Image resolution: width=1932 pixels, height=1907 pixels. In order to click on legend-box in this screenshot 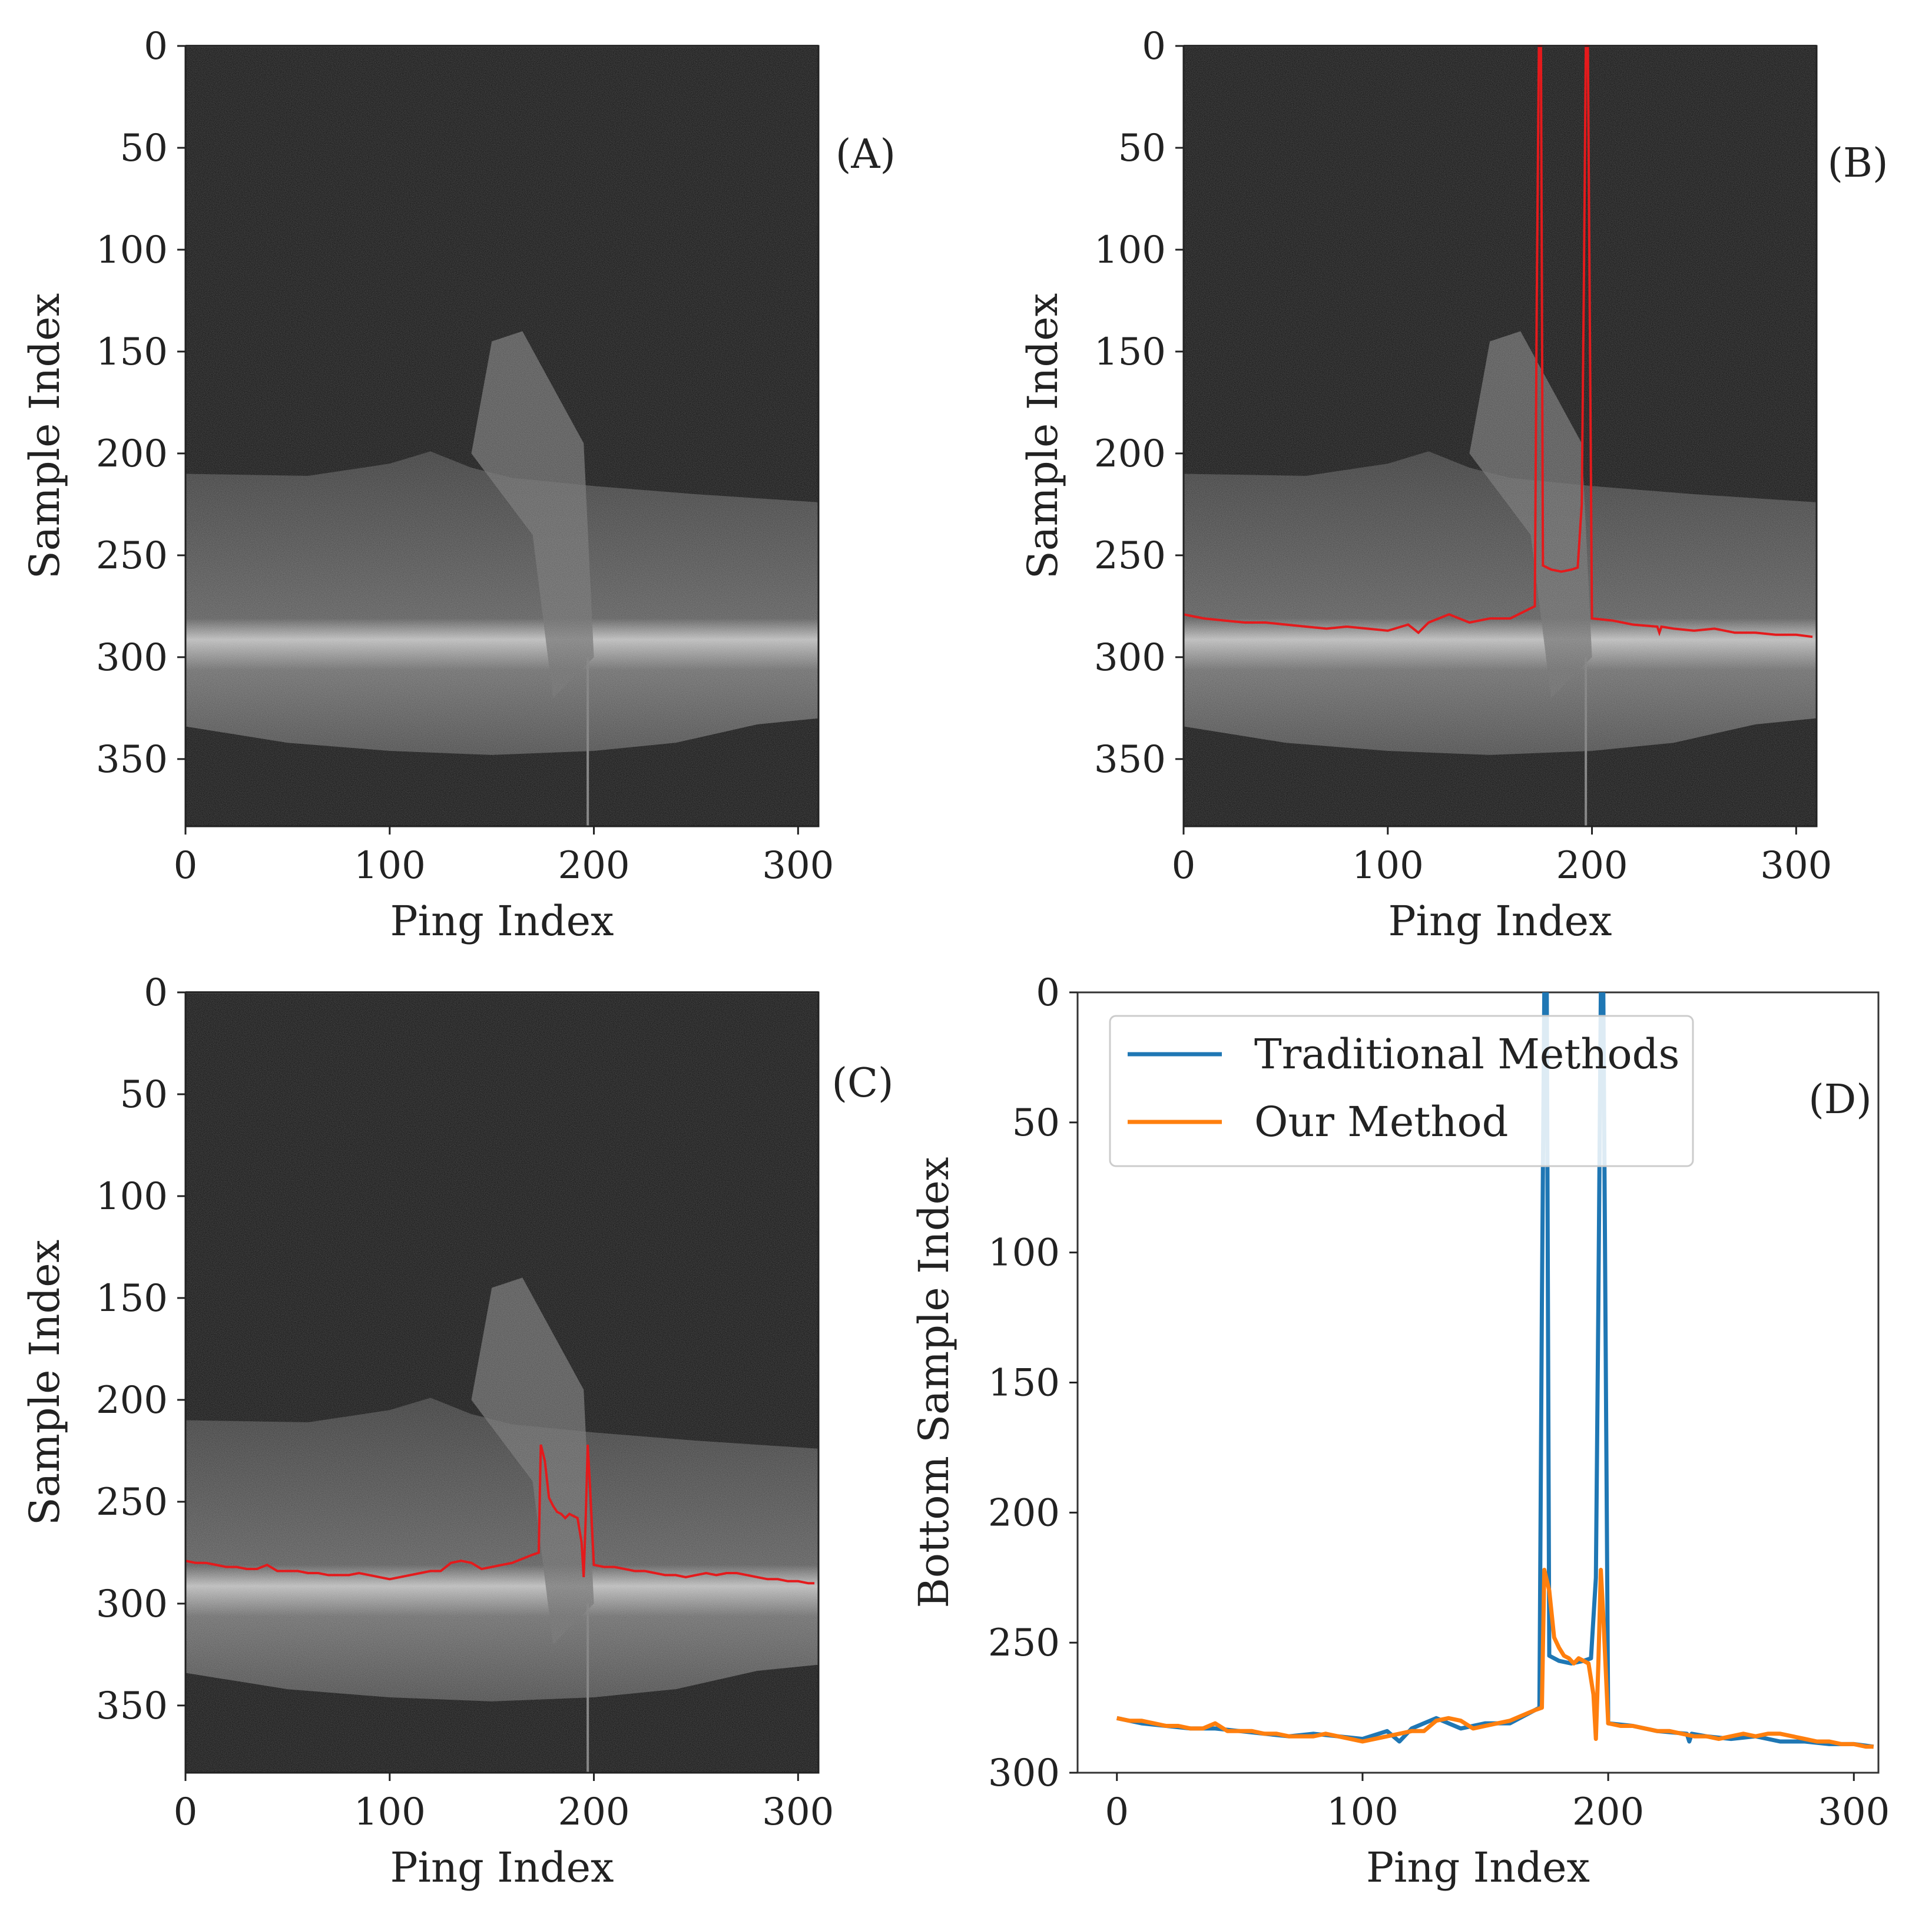, I will do `click(1401, 1091)`.